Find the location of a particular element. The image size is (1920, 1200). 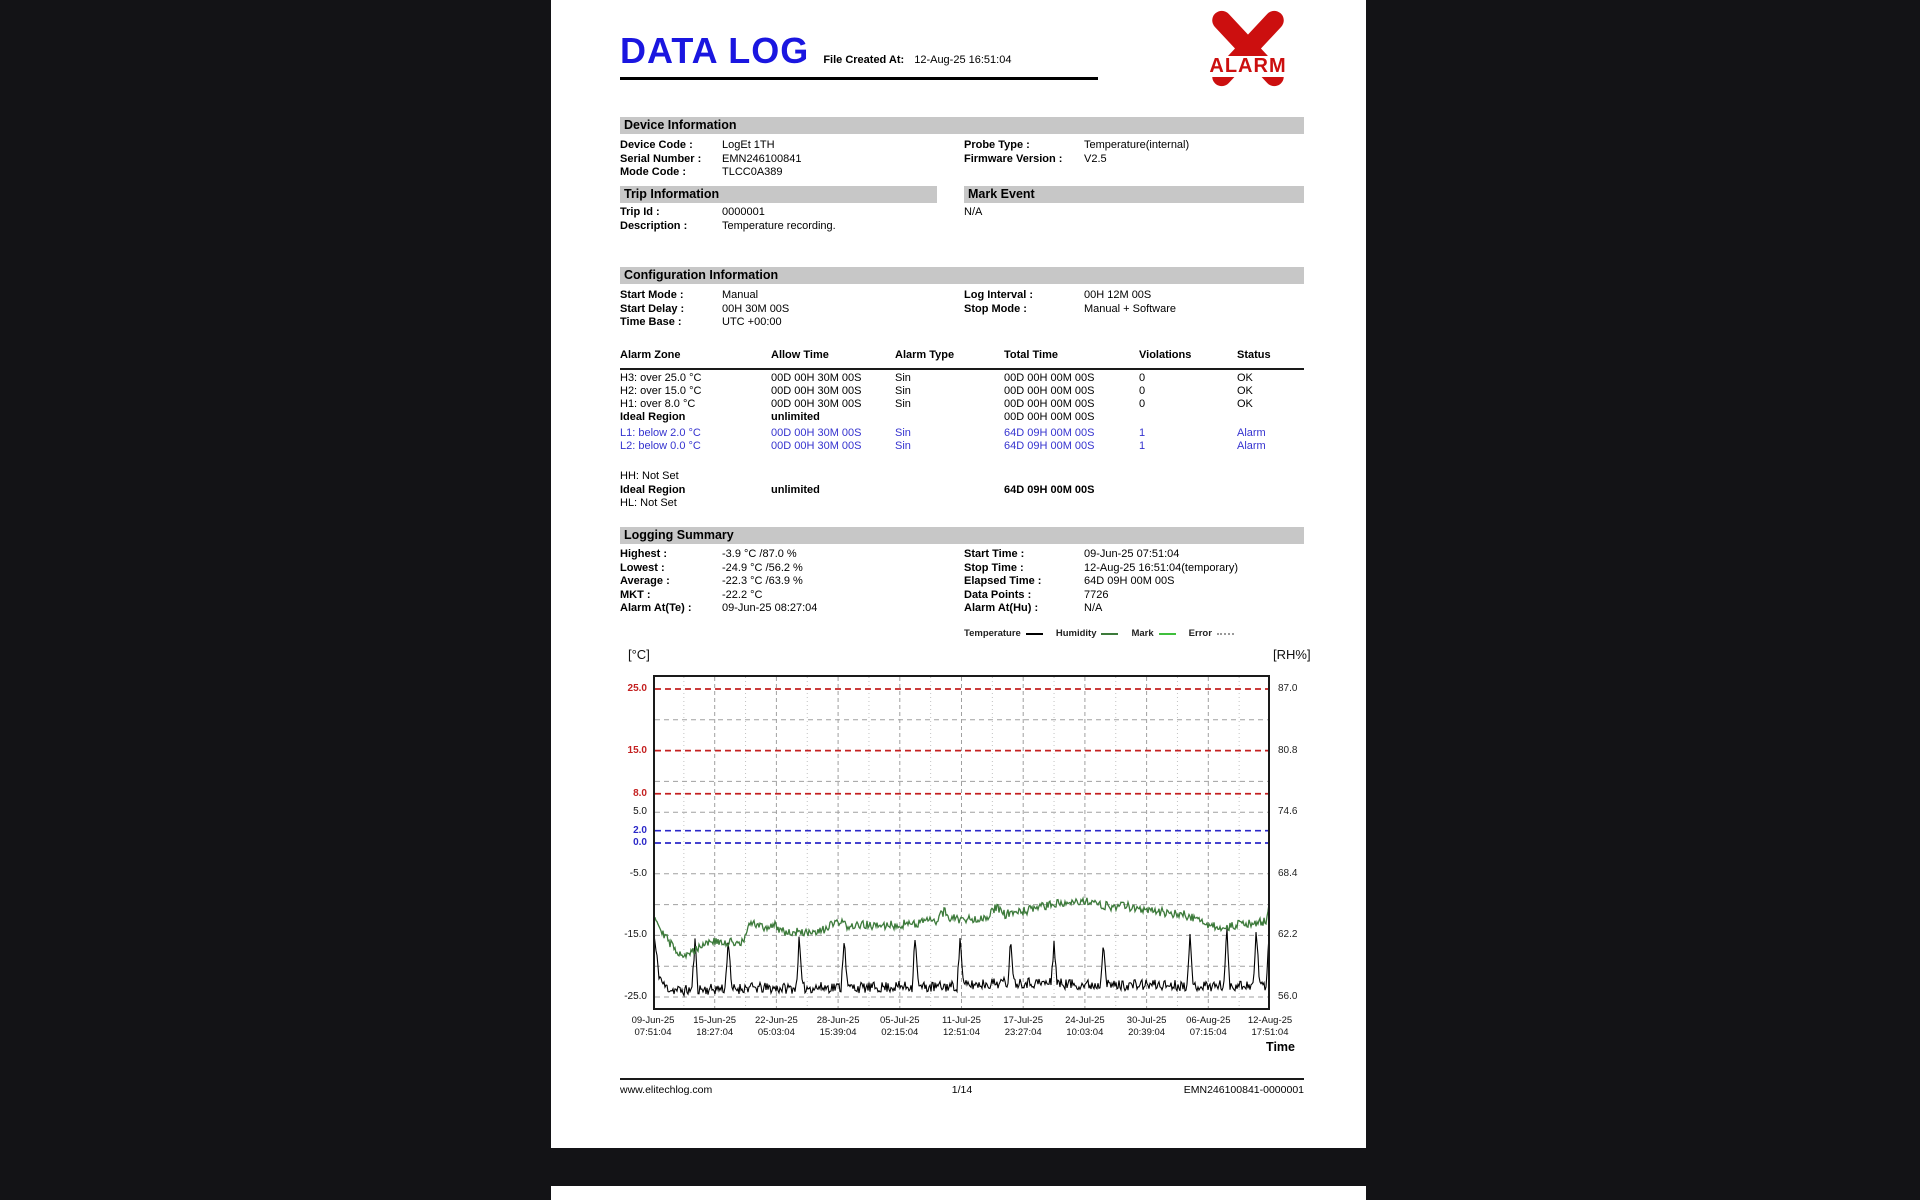

alarm-extra-cell: Ideal Region is located at coordinates (653, 489).